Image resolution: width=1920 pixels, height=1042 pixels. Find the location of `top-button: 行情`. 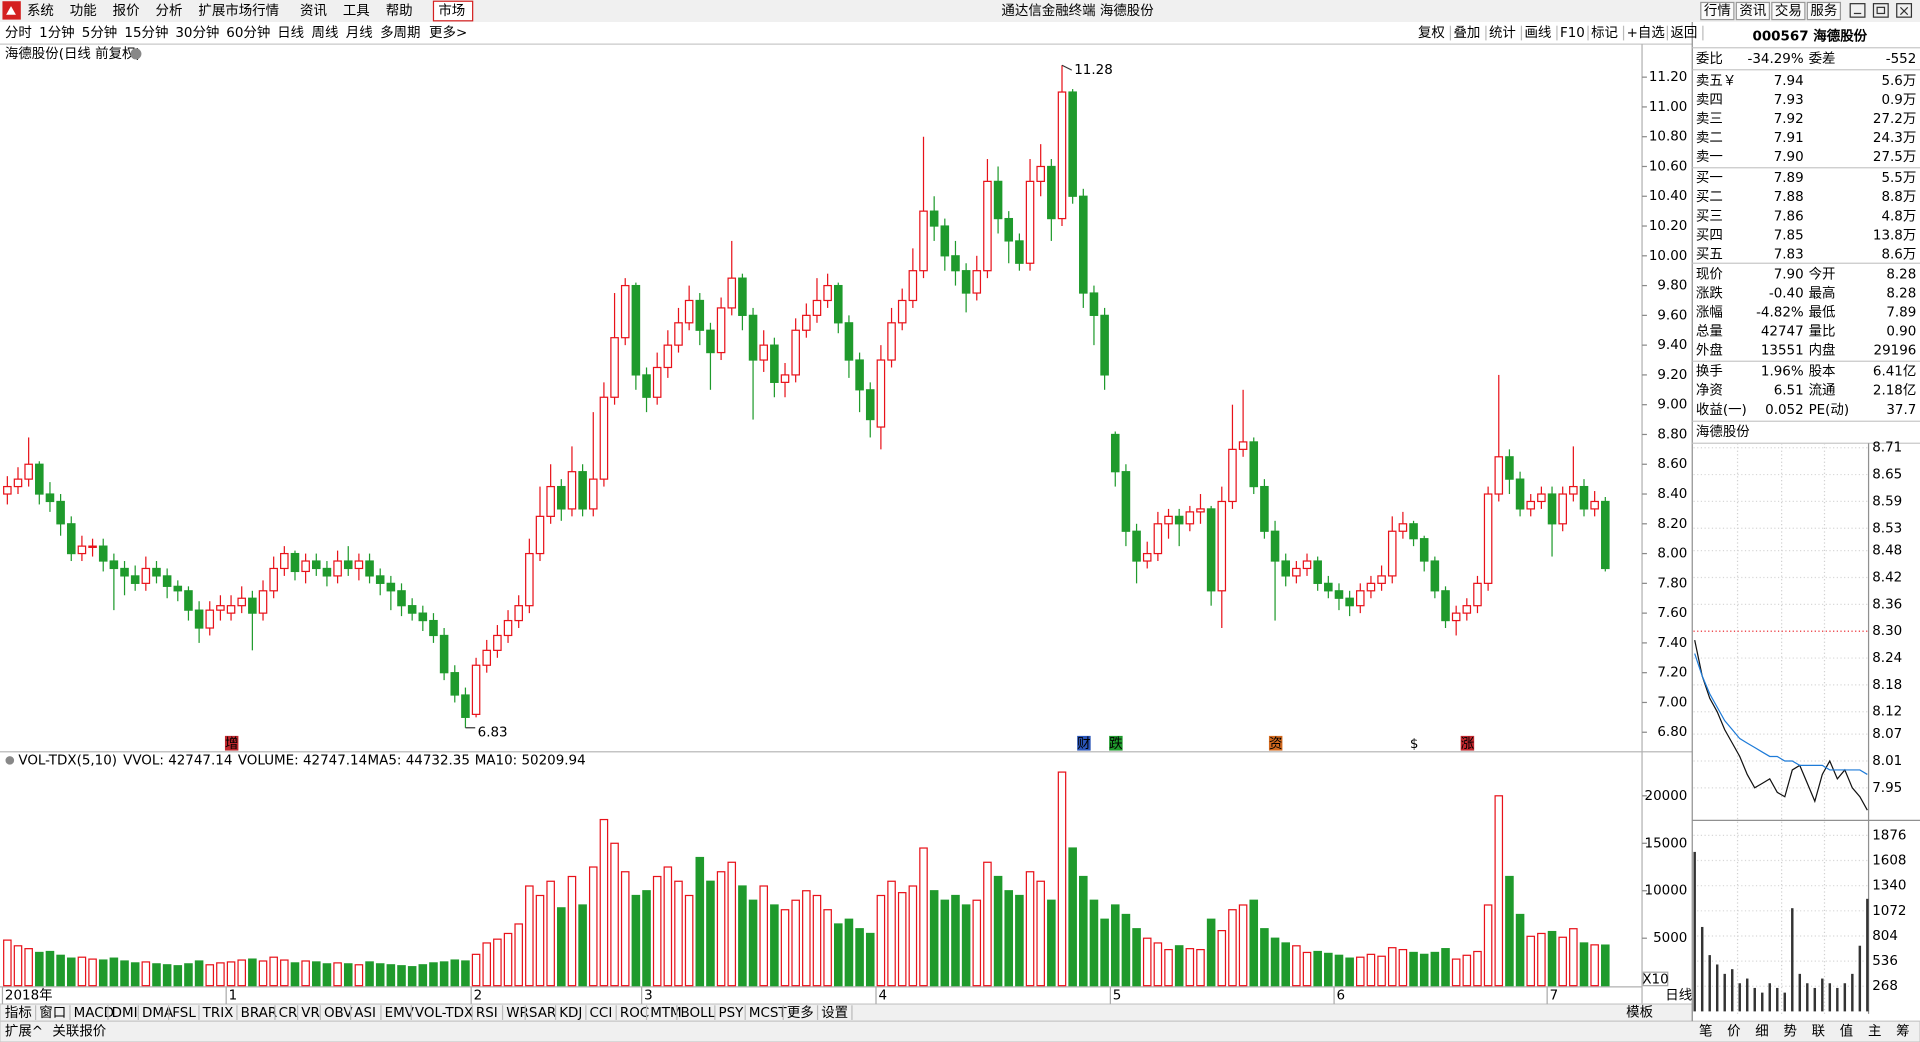

top-button: 行情 is located at coordinates (1717, 11).